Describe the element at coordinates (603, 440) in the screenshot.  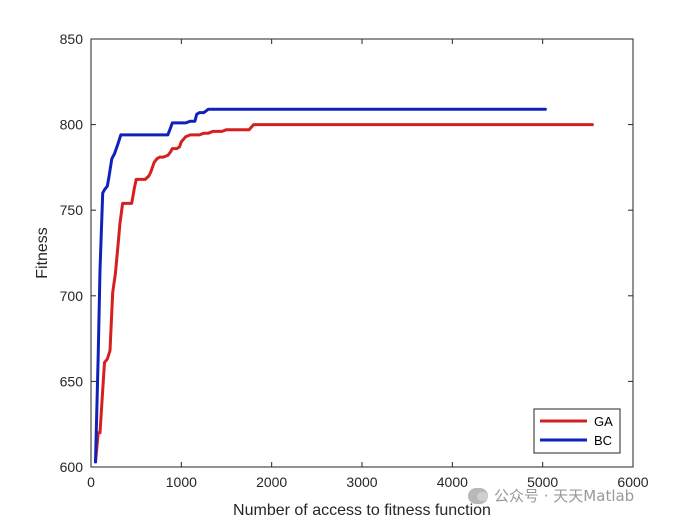
I see `legend-label-bc: BC` at that location.